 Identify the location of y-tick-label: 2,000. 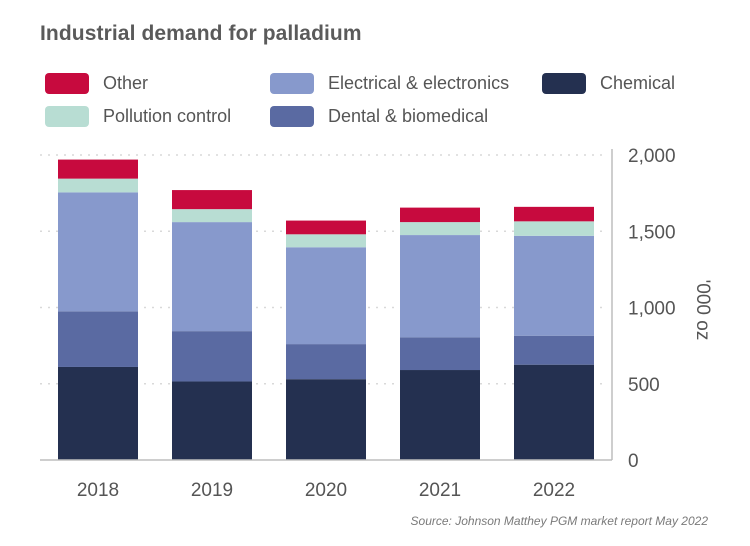
(652, 156).